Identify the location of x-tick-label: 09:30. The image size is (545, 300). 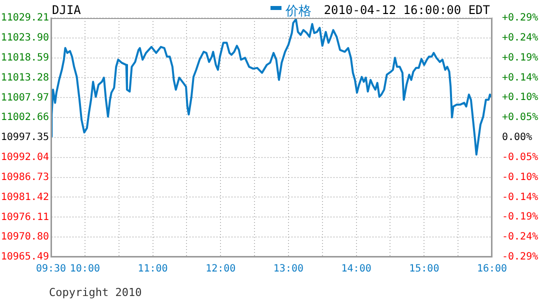
(51, 269).